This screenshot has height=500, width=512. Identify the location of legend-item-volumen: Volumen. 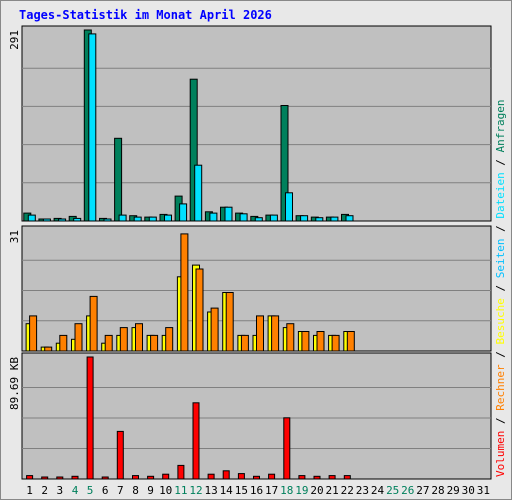
(500, 454).